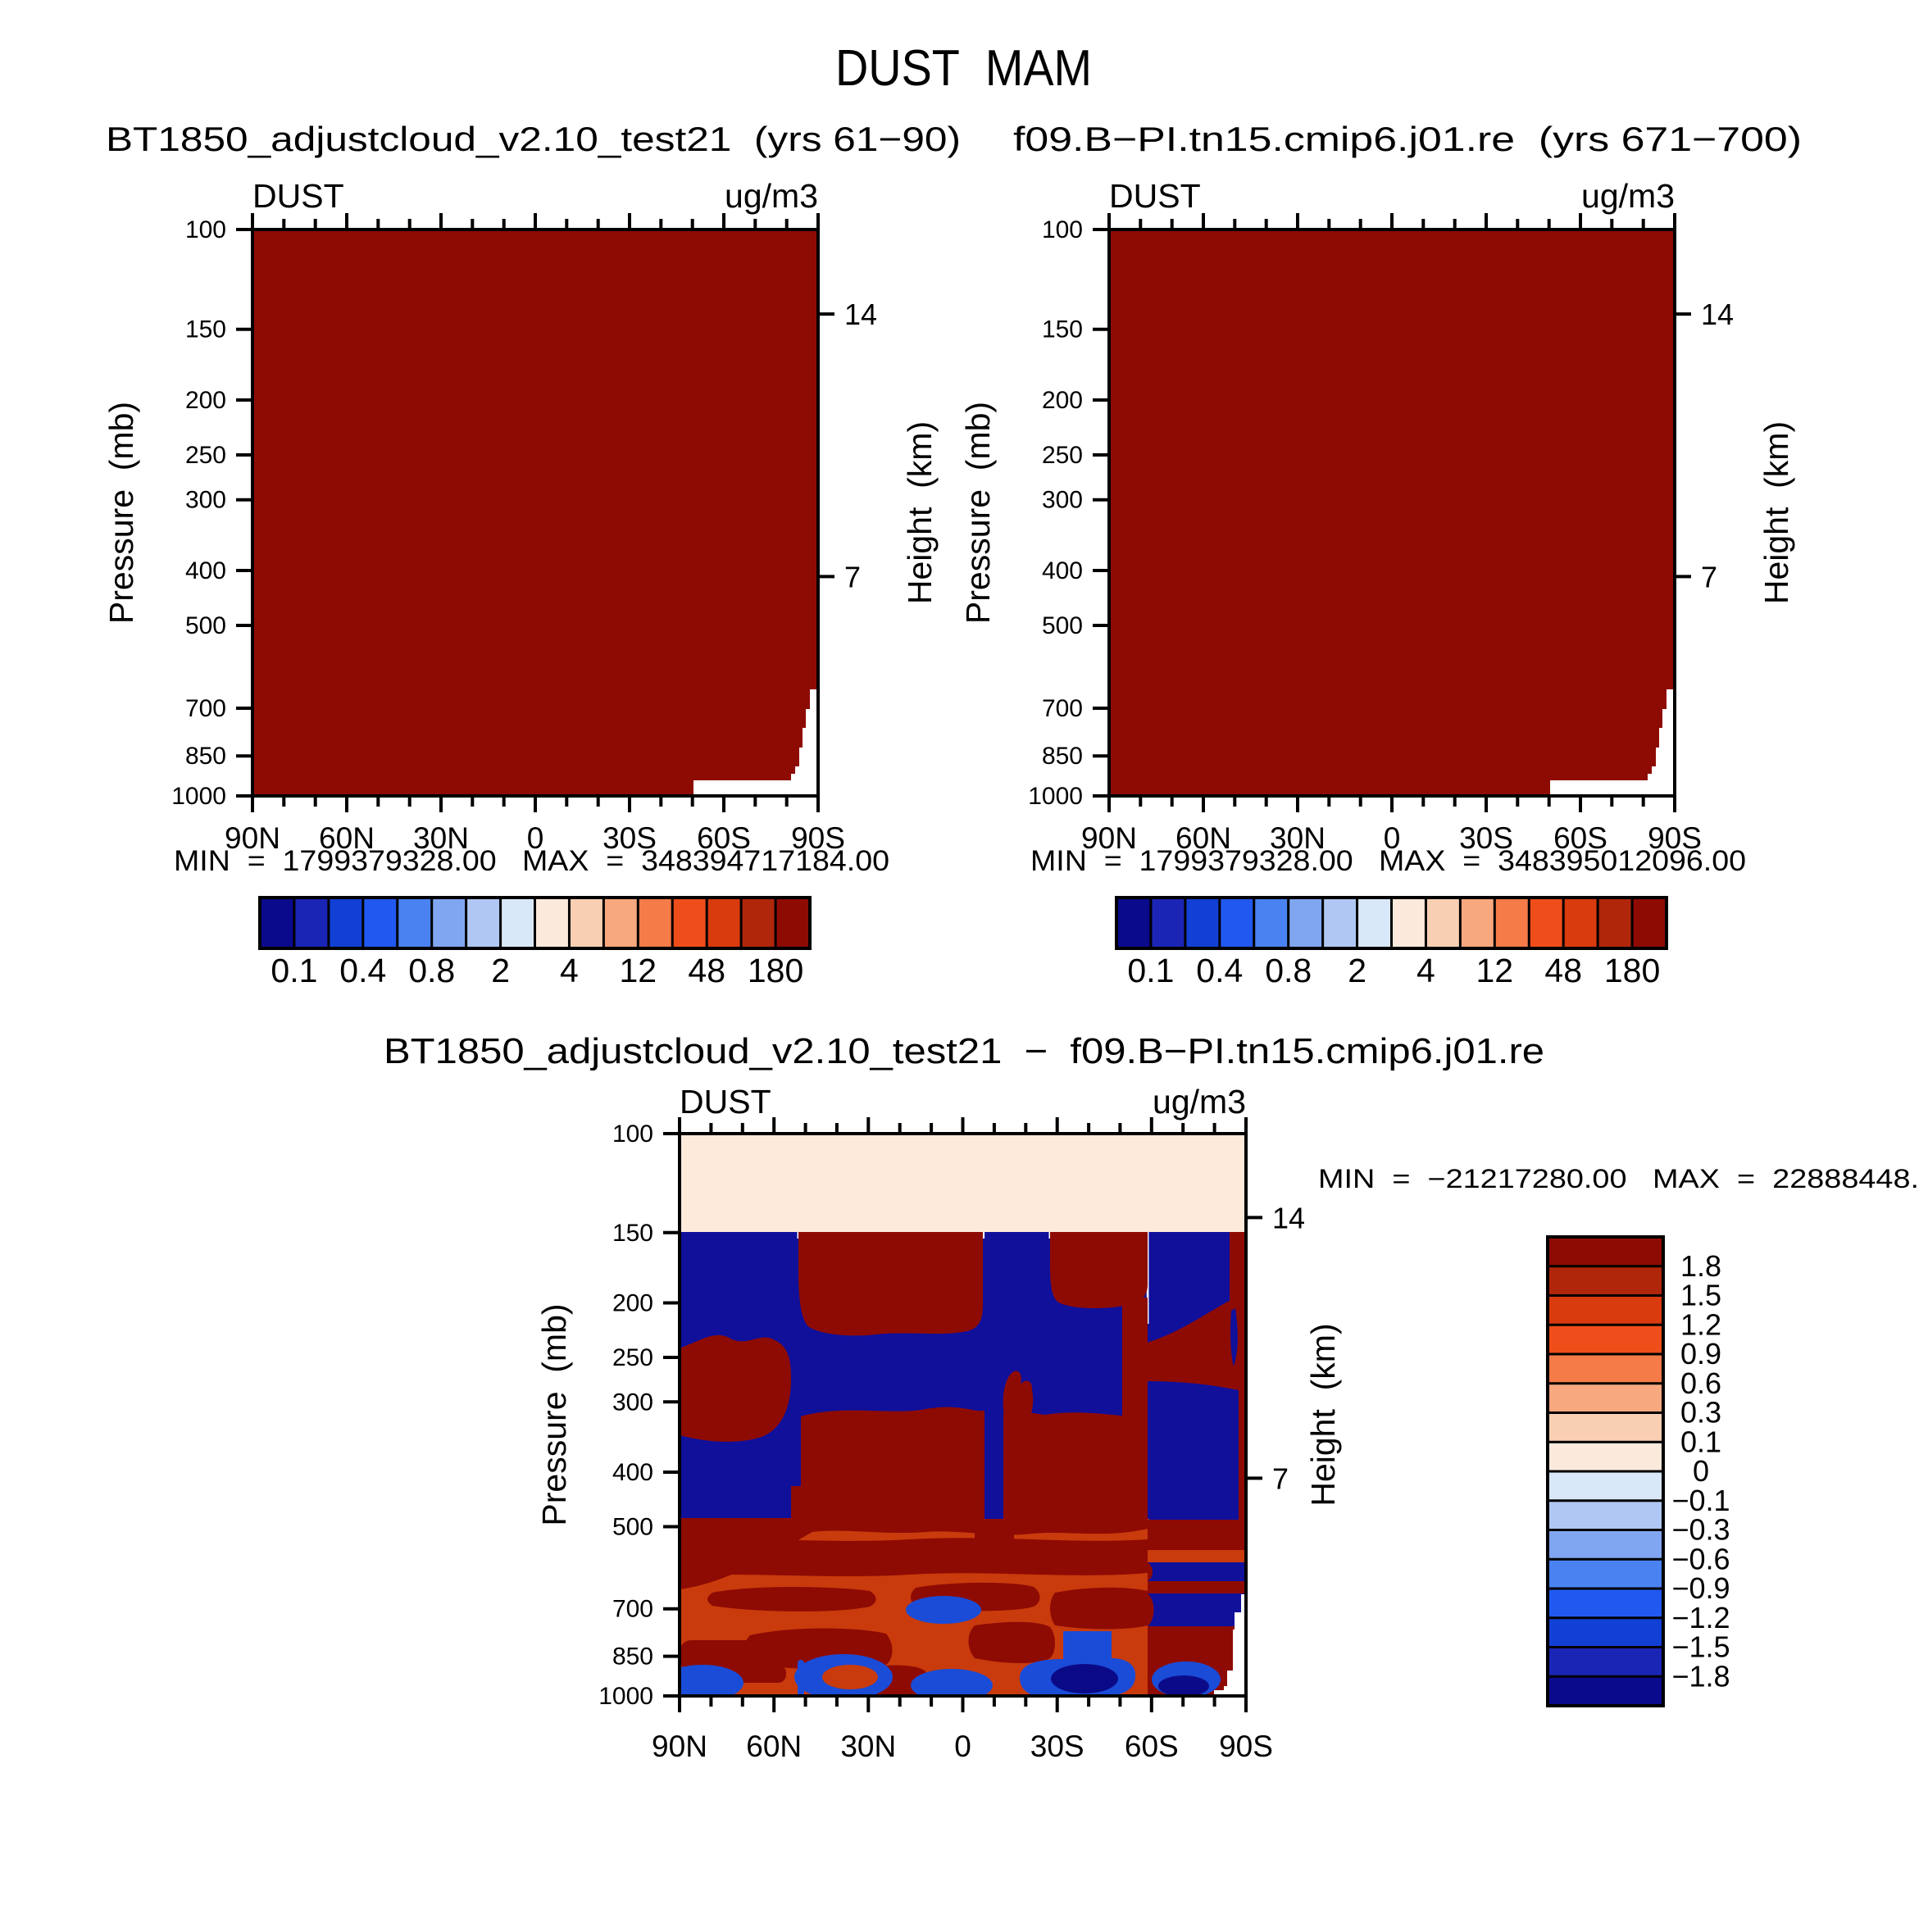 The image size is (1928, 1932). What do you see at coordinates (1700, 1354) in the screenshot?
I see `svg-text: 0.9` at bounding box center [1700, 1354].